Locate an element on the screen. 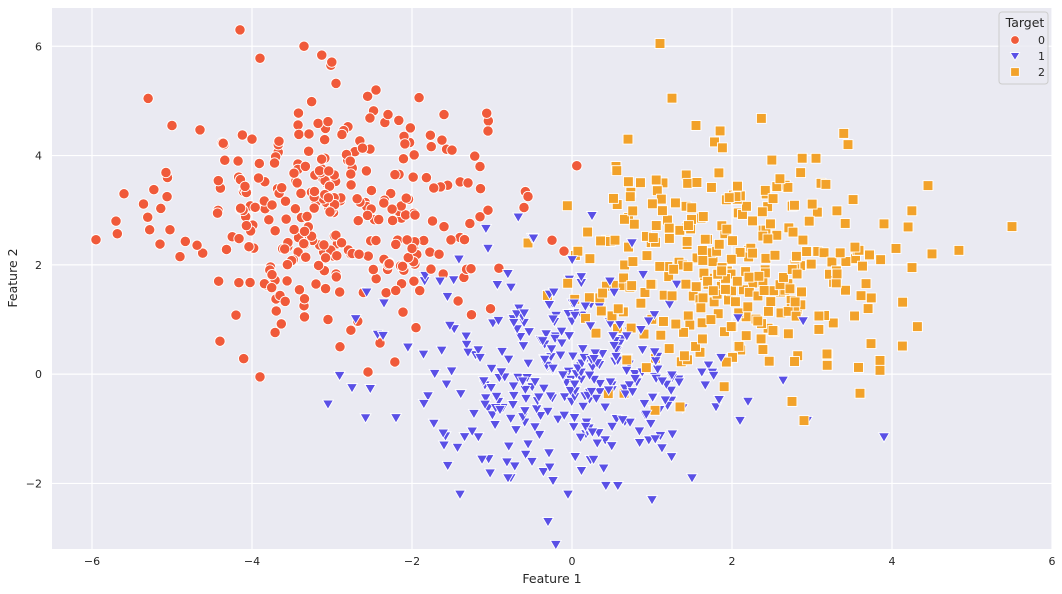 The width and height of the screenshot is (1062, 594). legend-title: Target is located at coordinates (1025, 22).